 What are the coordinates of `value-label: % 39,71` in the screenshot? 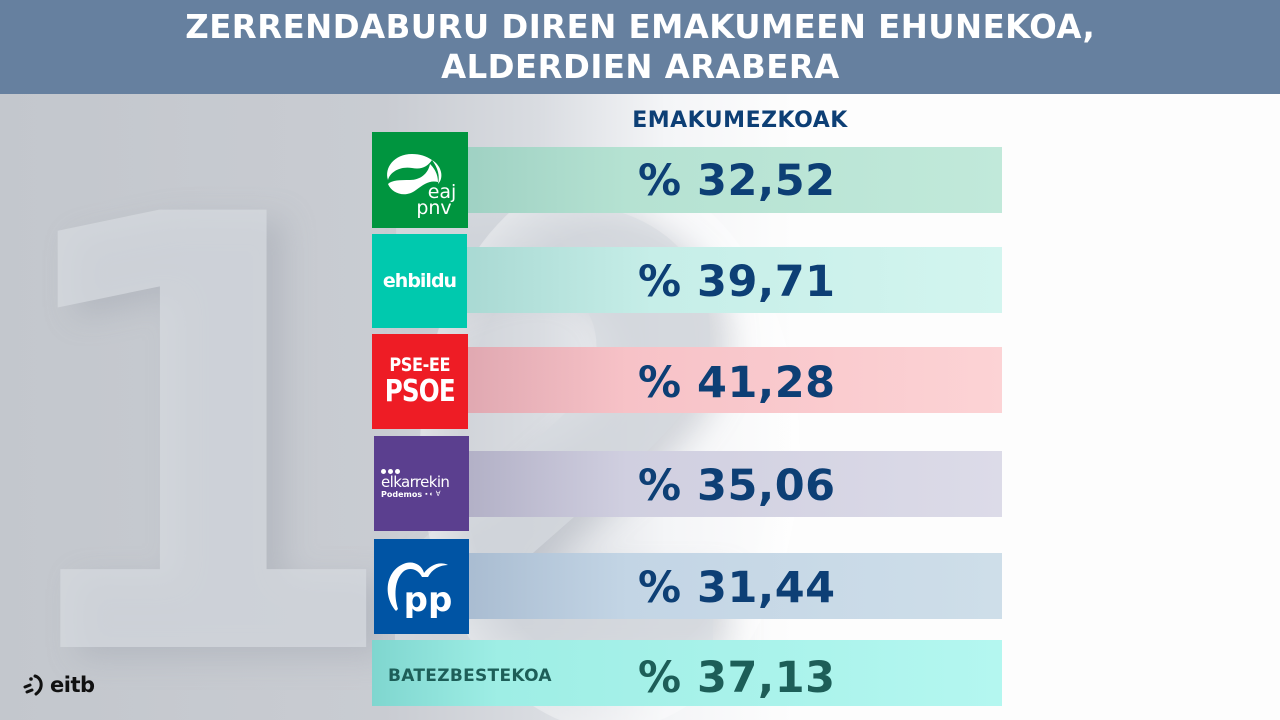 It's located at (737, 282).